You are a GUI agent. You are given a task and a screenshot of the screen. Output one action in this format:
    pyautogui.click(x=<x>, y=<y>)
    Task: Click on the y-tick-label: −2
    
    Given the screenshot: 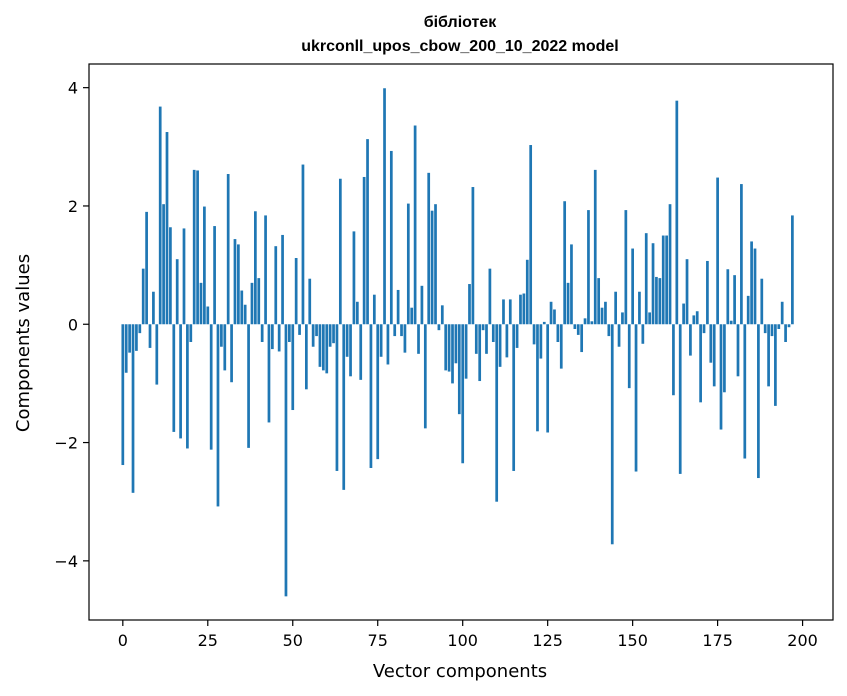 What is the action you would take?
    pyautogui.click(x=66, y=443)
    